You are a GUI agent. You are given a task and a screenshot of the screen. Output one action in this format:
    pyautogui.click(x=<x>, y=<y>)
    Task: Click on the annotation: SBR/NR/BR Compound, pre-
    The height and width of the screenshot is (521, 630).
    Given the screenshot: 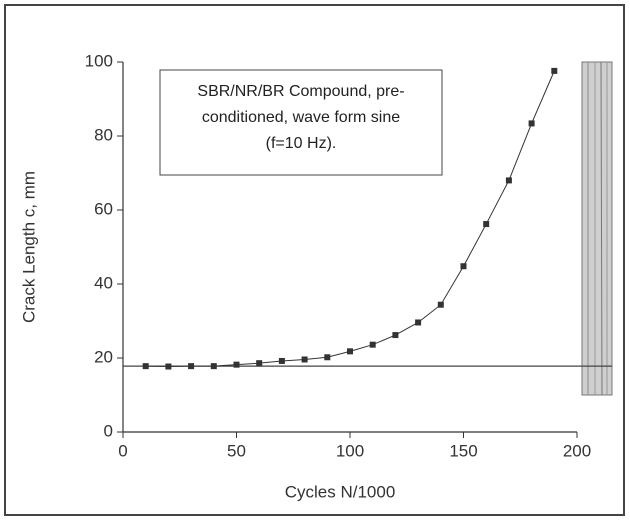 What is the action you would take?
    pyautogui.click(x=300, y=91)
    